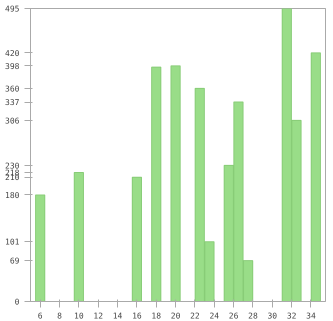  Describe the element at coordinates (17, 302) in the screenshot. I see `y-tick-label: 0` at that location.